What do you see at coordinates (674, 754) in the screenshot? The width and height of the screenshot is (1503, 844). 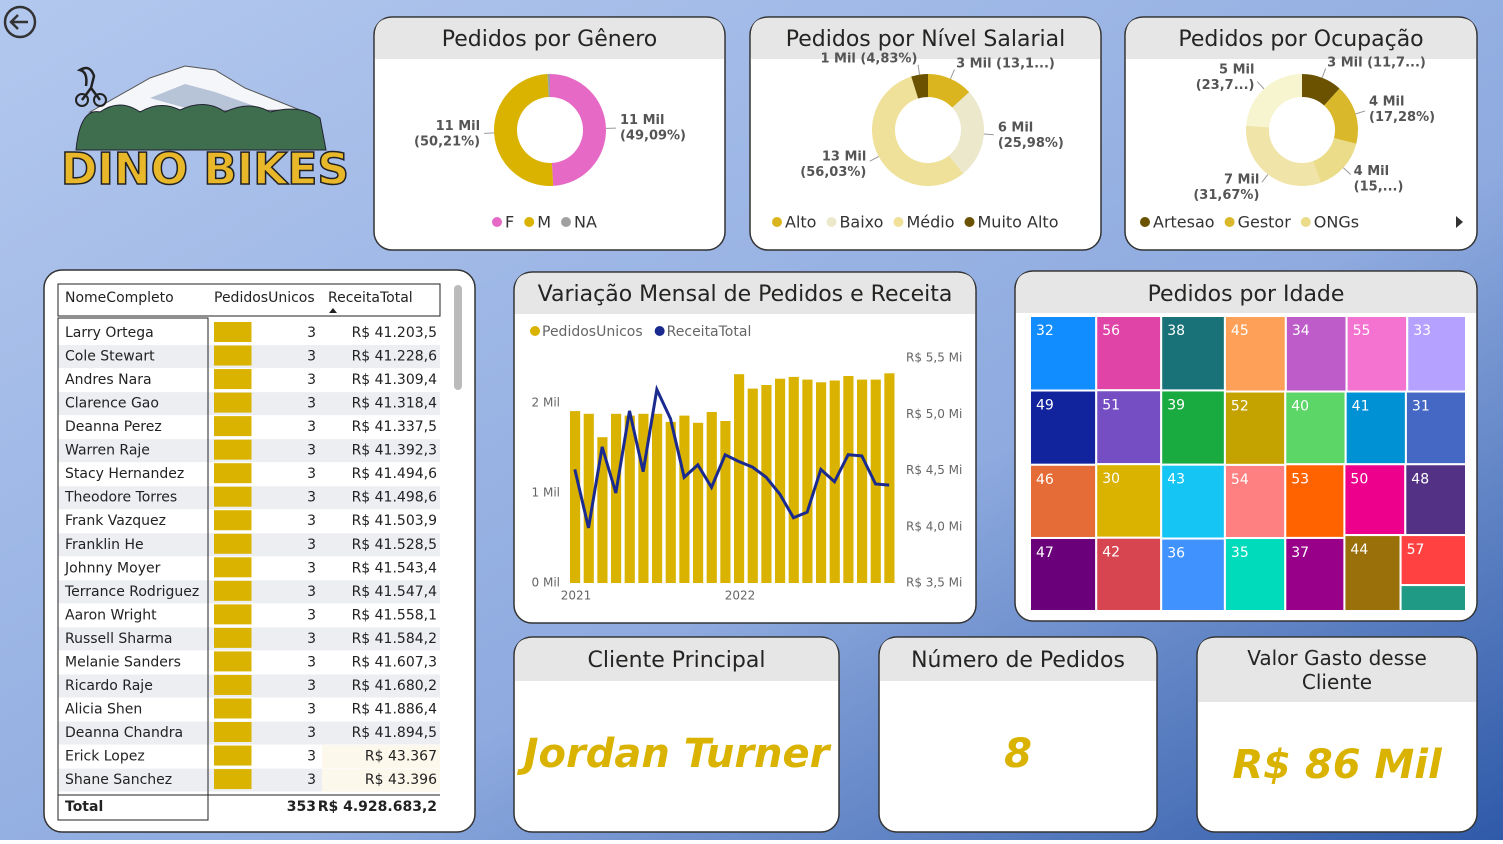 I see `kpi-value: Jordan Turner` at bounding box center [674, 754].